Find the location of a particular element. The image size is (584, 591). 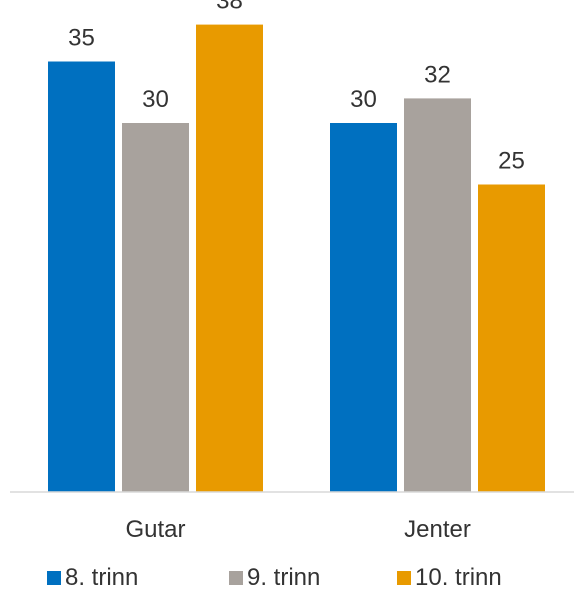

legend-label-2: 9. trinn is located at coordinates (283, 577).